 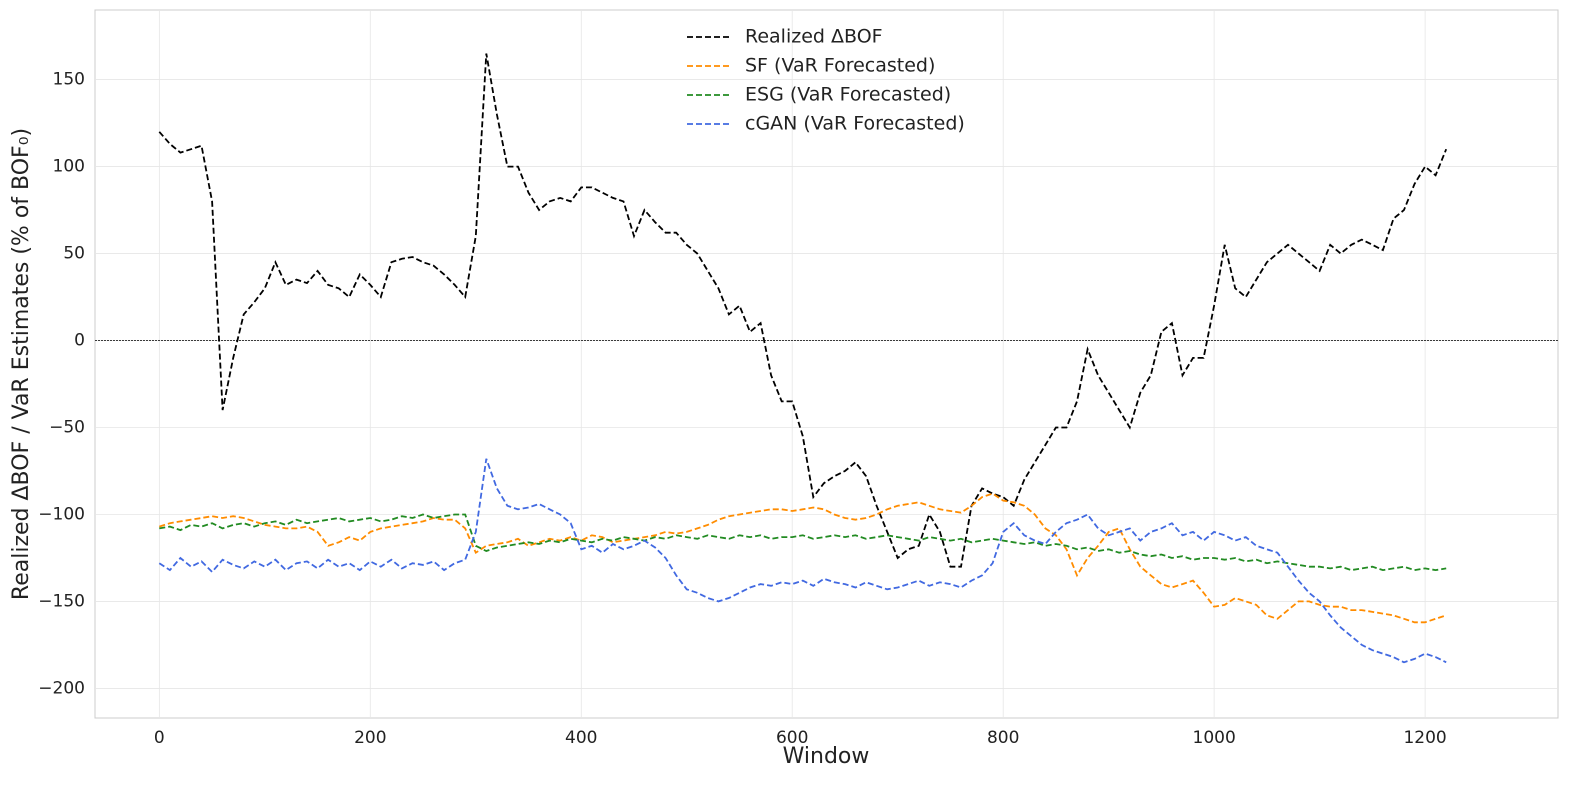 What do you see at coordinates (61, 601) in the screenshot?
I see `y-tick-label: −150` at bounding box center [61, 601].